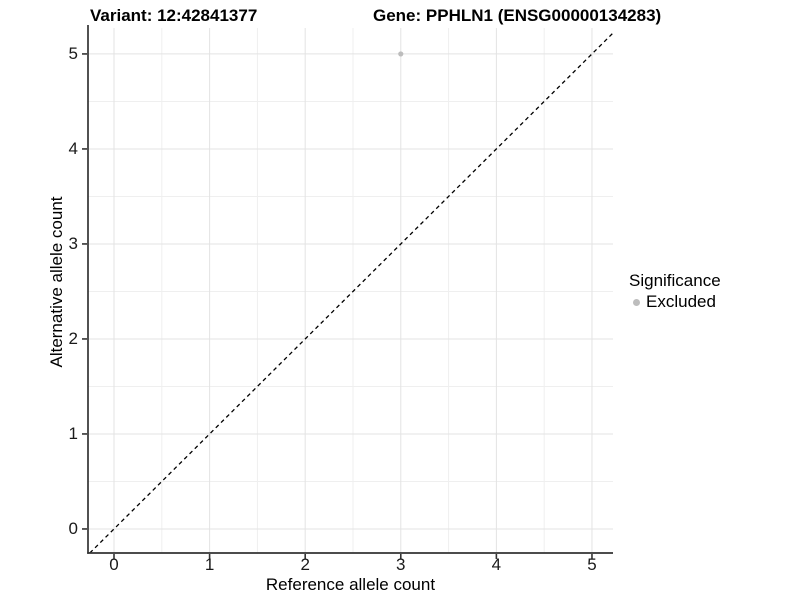  I want to click on y-tick-label: 4, so click(73, 148).